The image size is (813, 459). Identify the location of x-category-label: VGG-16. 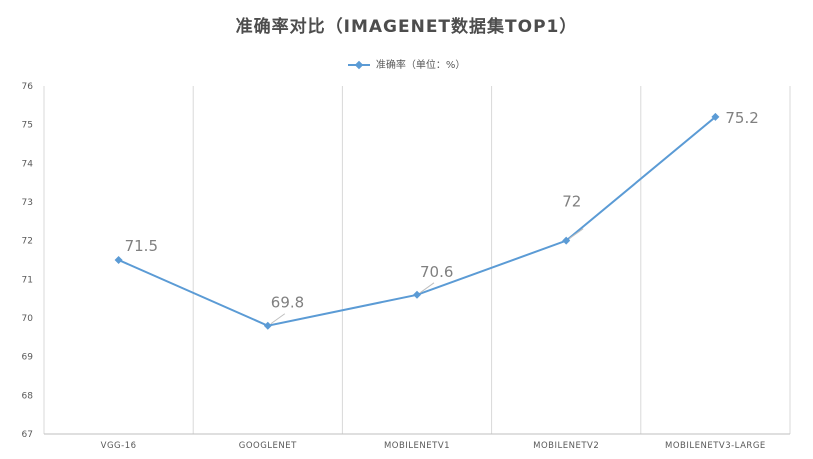
(119, 446).